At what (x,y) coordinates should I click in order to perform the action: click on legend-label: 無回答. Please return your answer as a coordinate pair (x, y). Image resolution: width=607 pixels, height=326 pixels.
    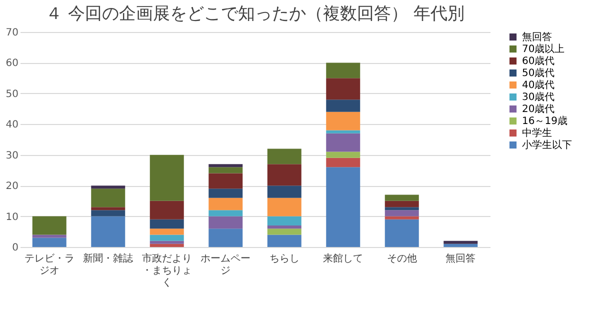
    Looking at the image, I should click on (537, 37).